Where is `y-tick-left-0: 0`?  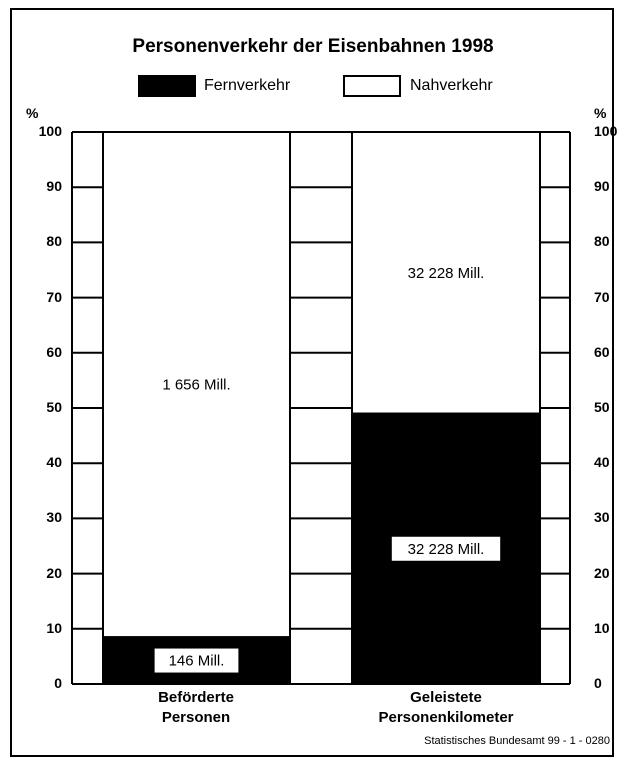 y-tick-left-0: 0 is located at coordinates (58, 683).